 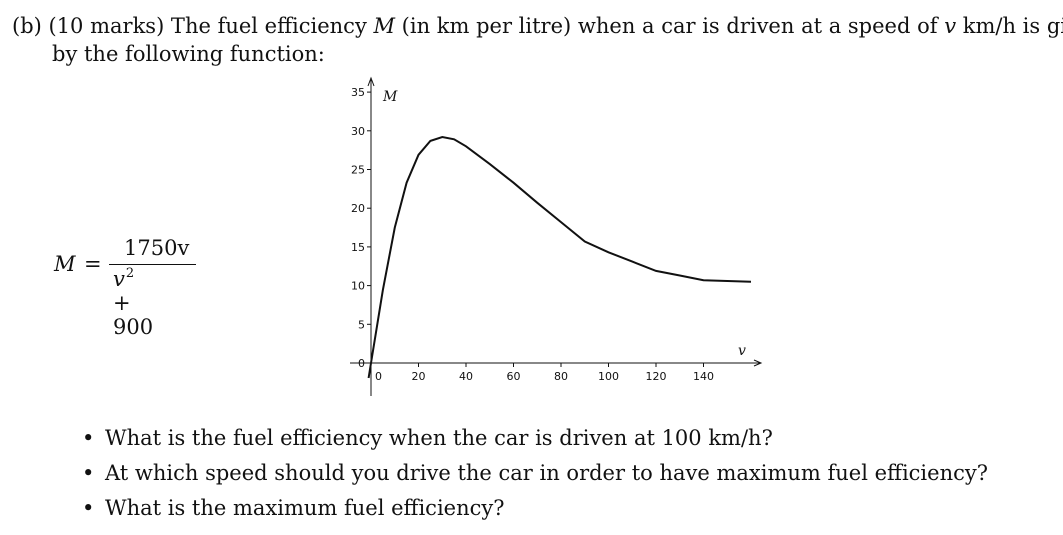 What do you see at coordinates (152, 264) in the screenshot?
I see `fraction-bar` at bounding box center [152, 264].